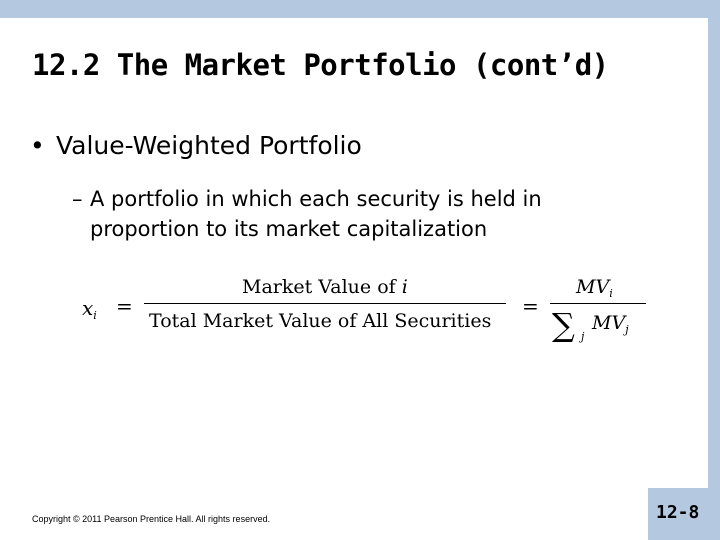  What do you see at coordinates (124, 306) in the screenshot?
I see `formula-equals-1: =` at bounding box center [124, 306].